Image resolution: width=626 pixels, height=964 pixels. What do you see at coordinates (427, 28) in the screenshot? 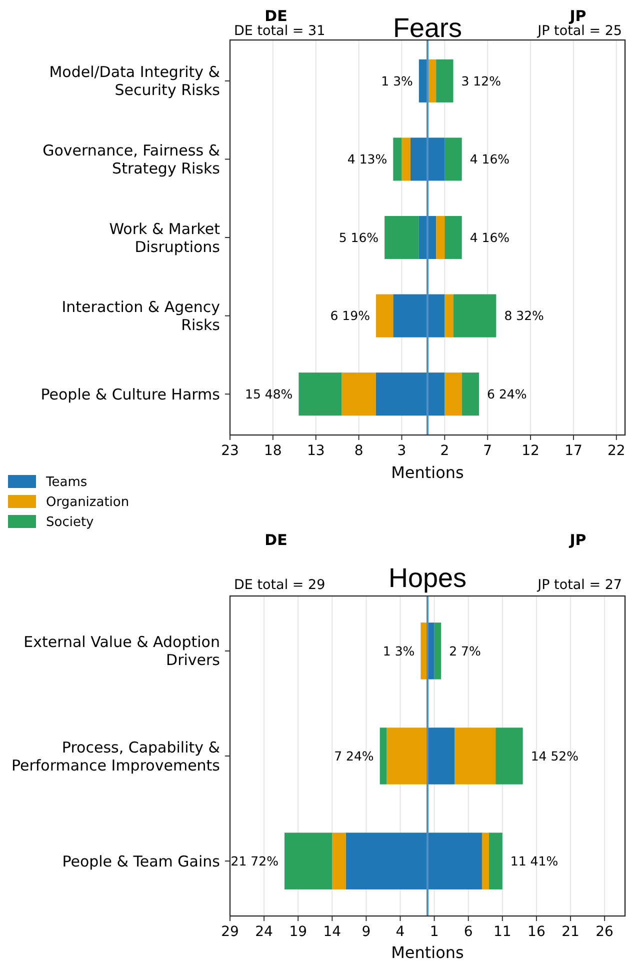
I see `chart-title: Fears` at bounding box center [427, 28].